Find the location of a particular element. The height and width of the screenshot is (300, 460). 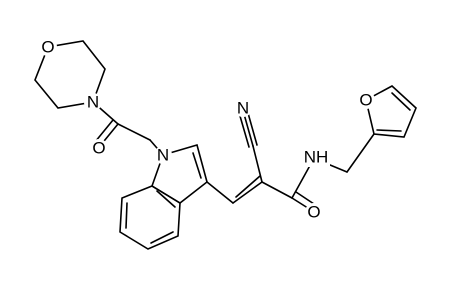

benzene-ring is located at coordinates (150, 217).